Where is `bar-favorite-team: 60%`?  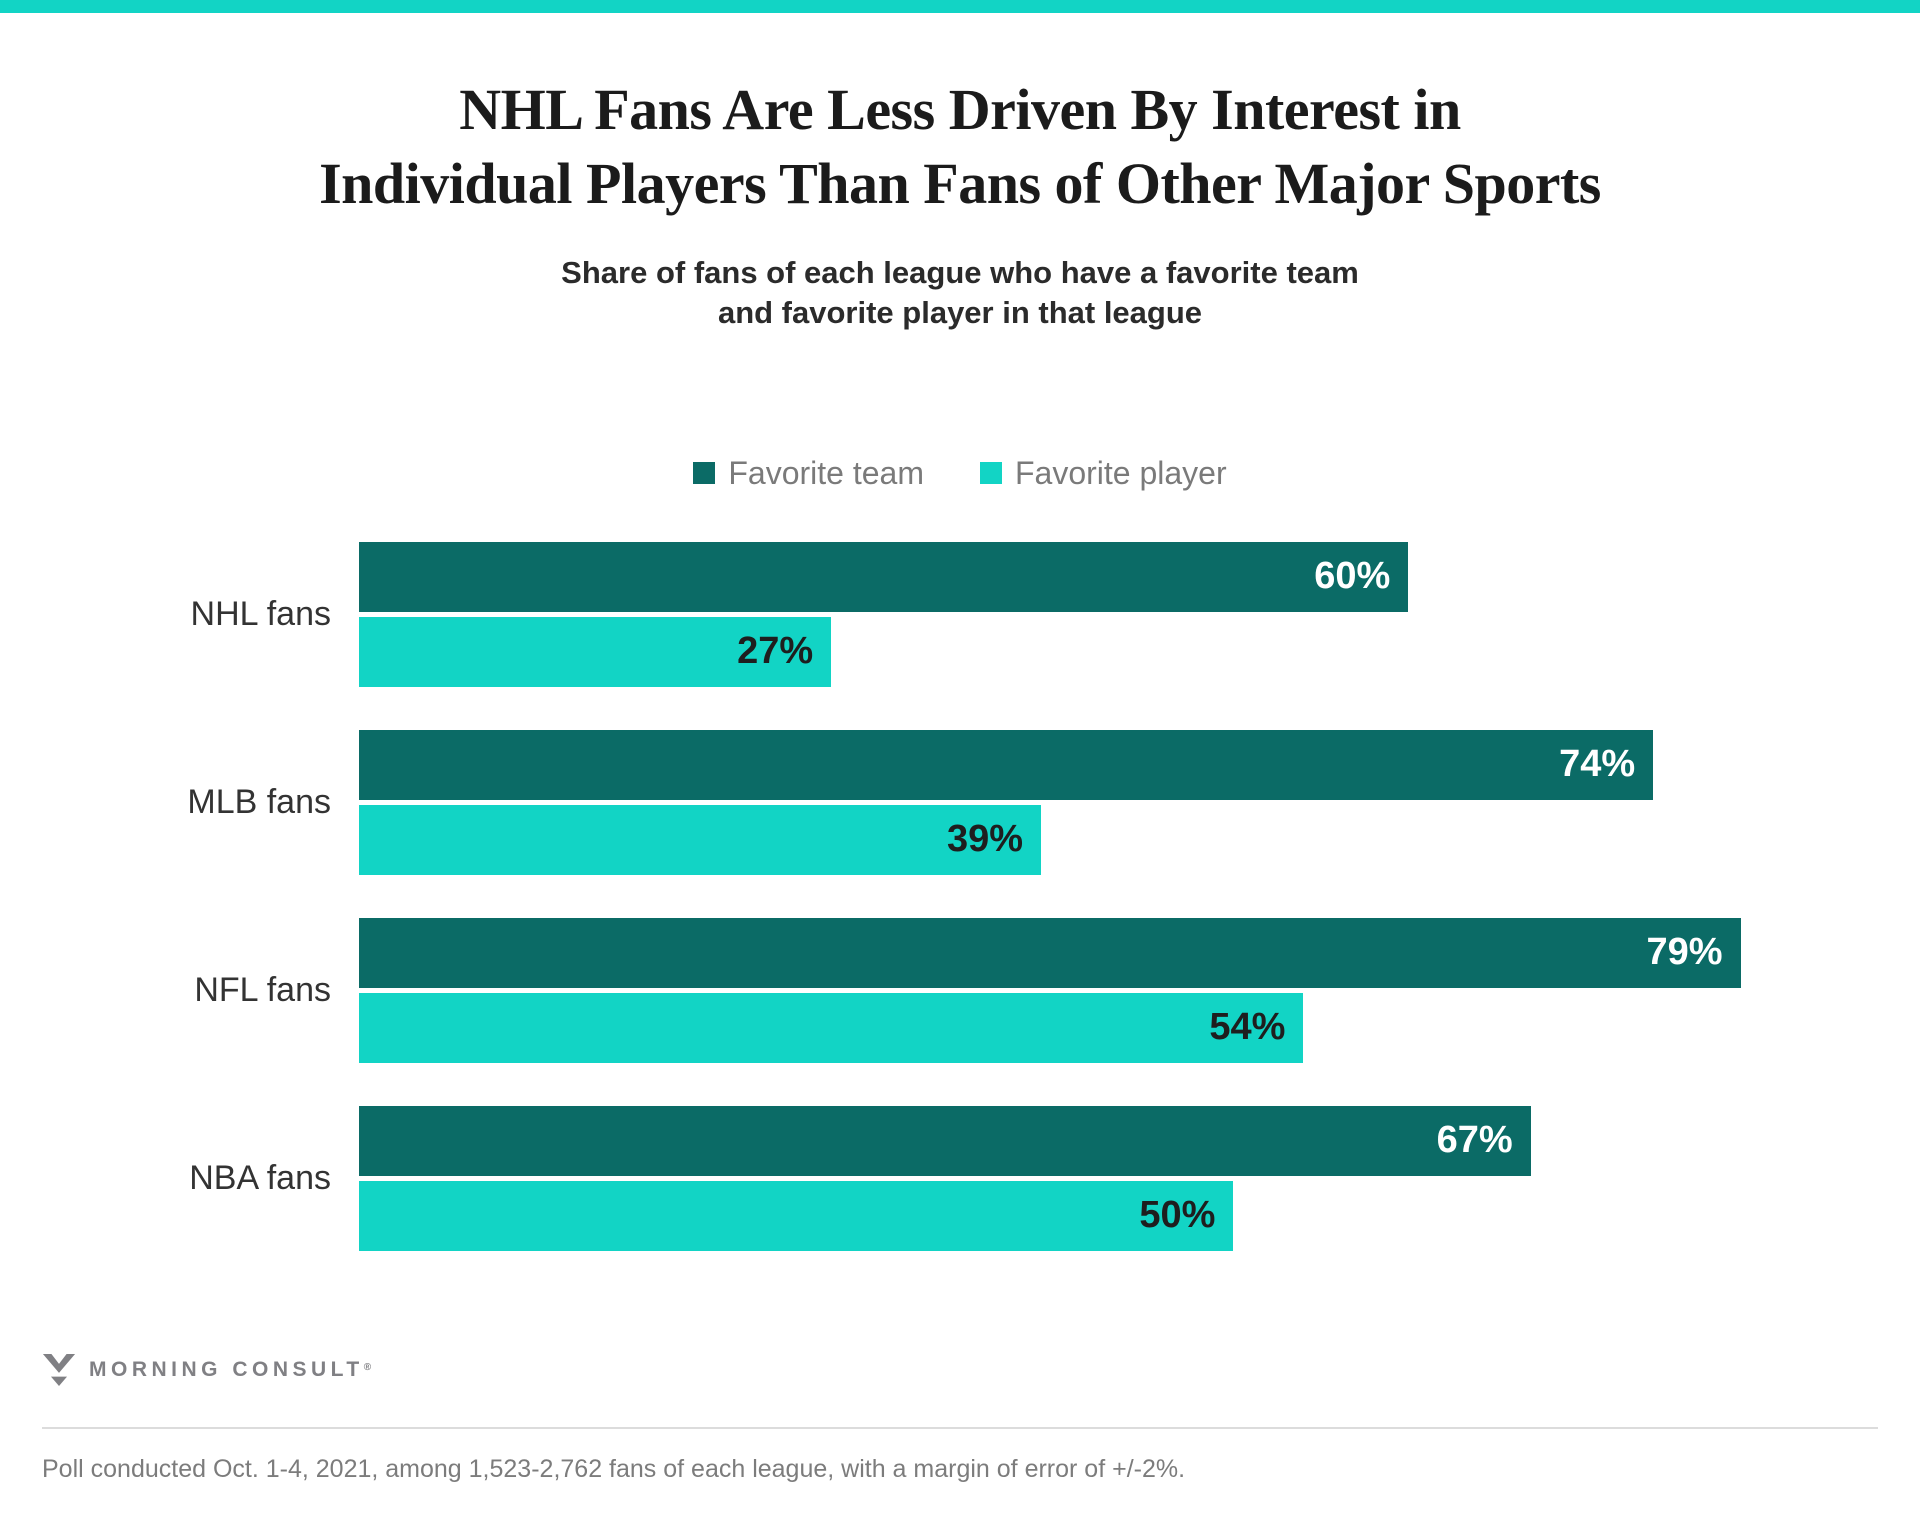 bar-favorite-team: 60% is located at coordinates (884, 576).